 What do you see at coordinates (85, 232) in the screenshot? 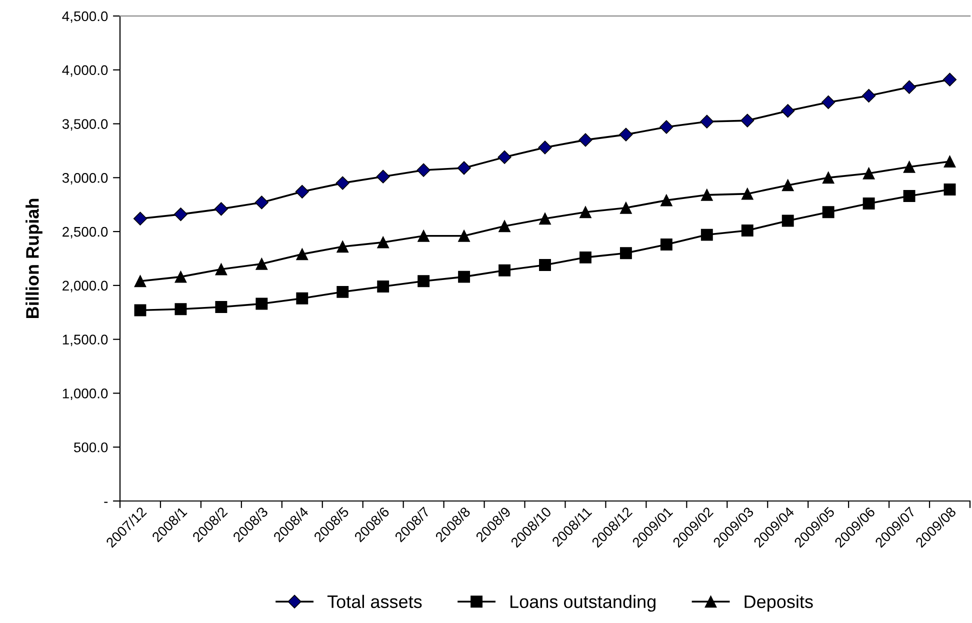
I see `y-tick-label: 2,500.0` at bounding box center [85, 232].